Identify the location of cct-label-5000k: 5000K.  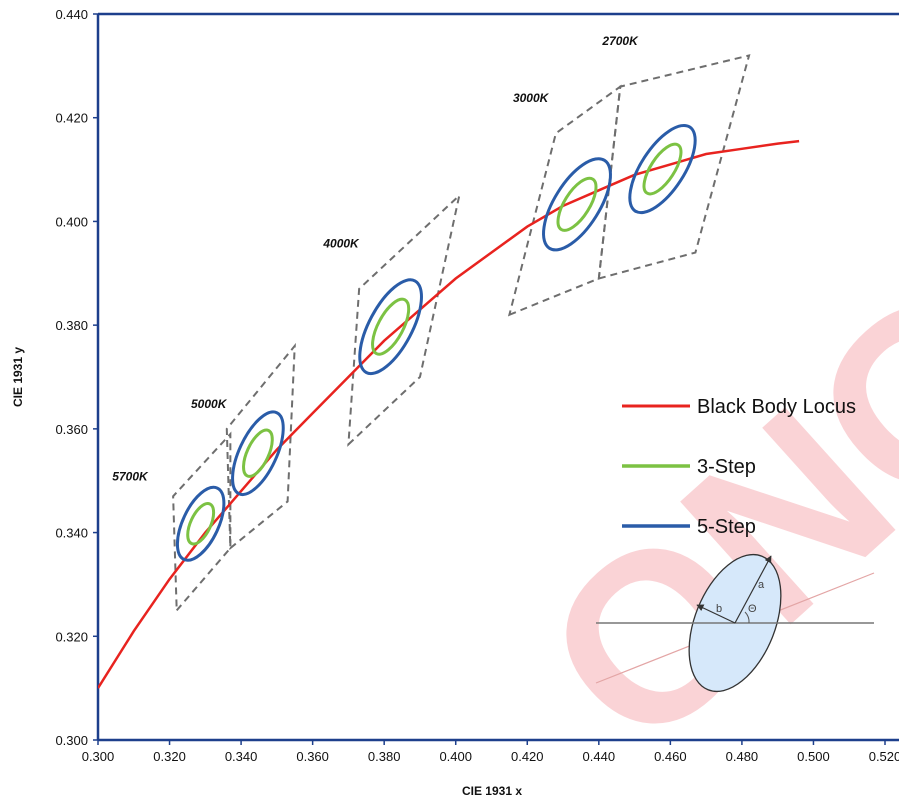
(209, 404).